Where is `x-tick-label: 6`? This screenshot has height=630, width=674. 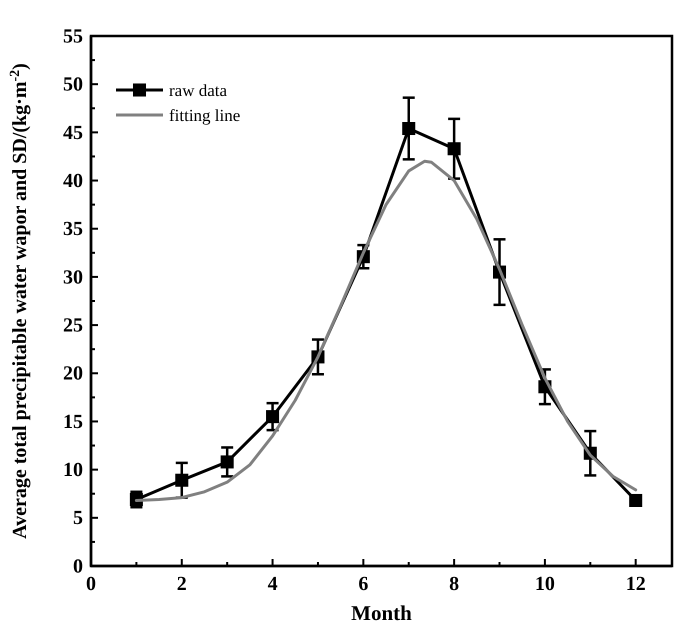 x-tick-label: 6 is located at coordinates (363, 584).